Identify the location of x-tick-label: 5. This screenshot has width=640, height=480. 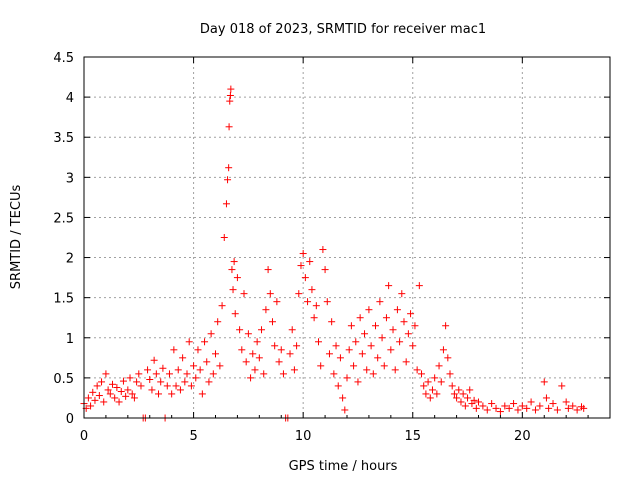
(193, 436).